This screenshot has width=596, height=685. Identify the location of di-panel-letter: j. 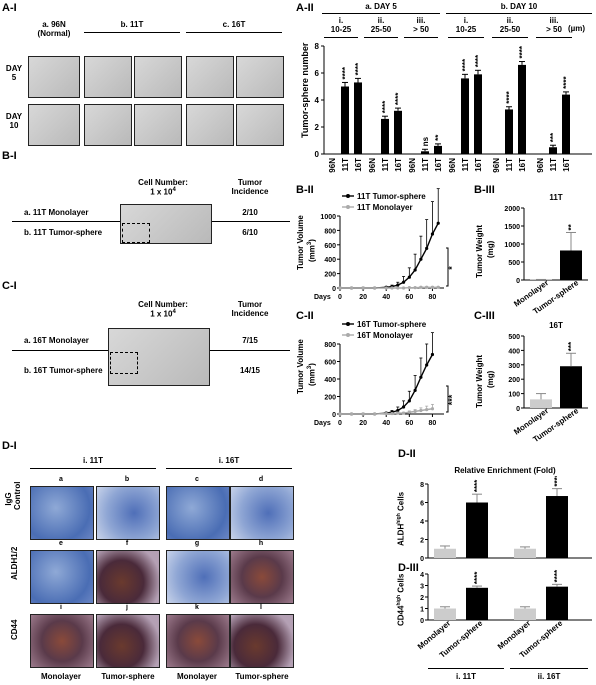
(127, 607).